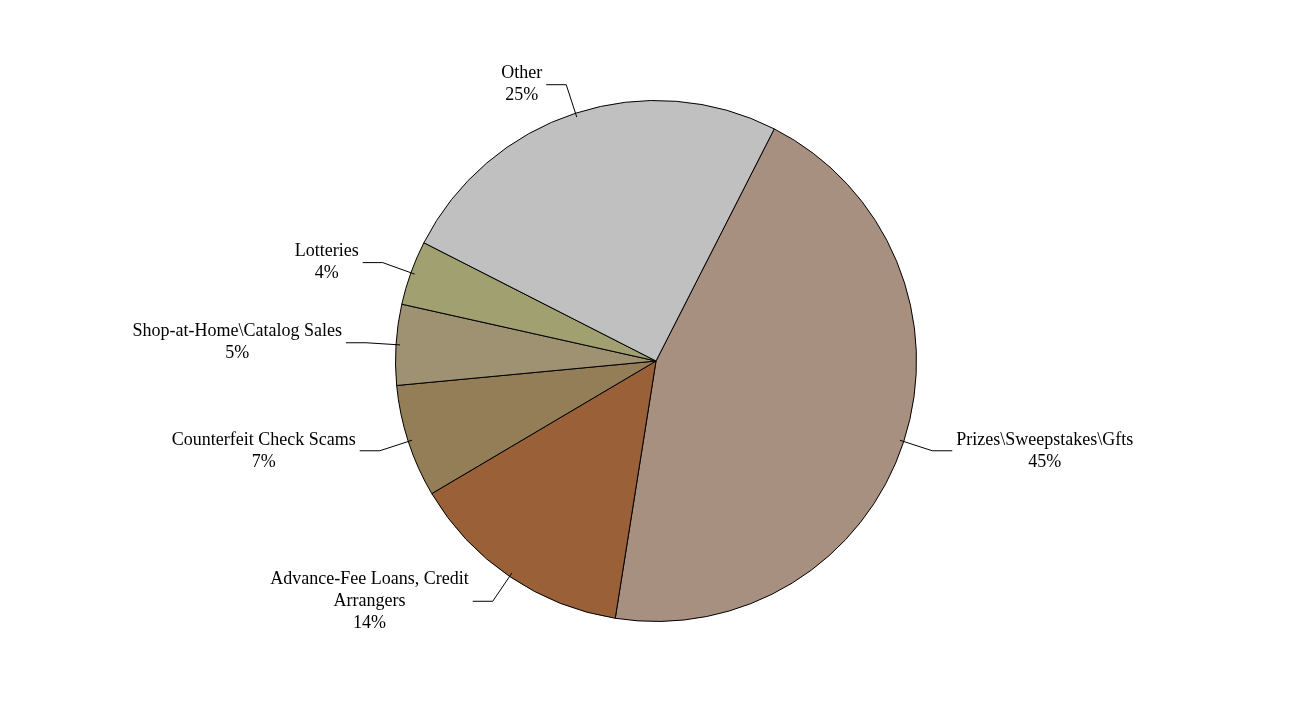 The height and width of the screenshot is (722, 1312). I want to click on slice-label: Prizes\Sweepstakes\Gfts, so click(1045, 438).